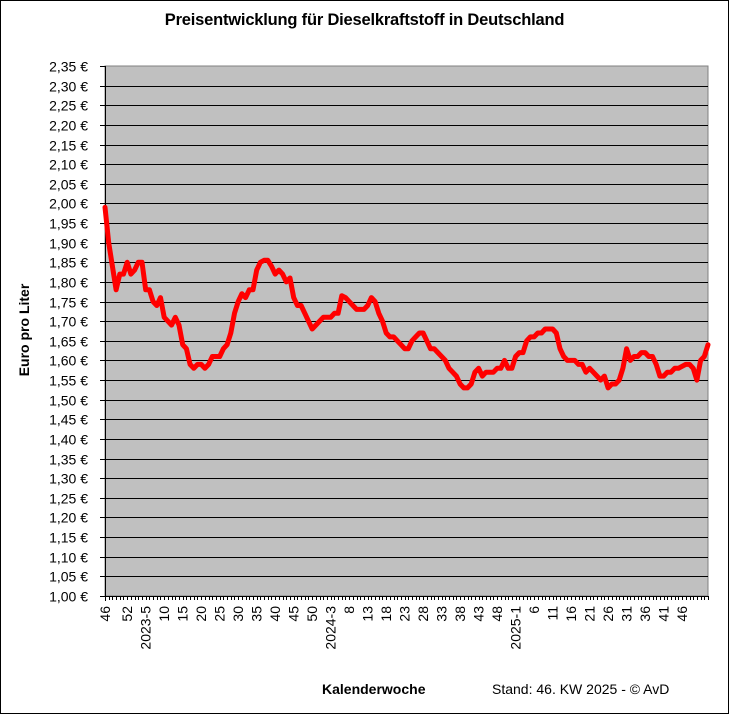 Image resolution: width=729 pixels, height=714 pixels. I want to click on x-tick-label: 6, so click(534, 610).